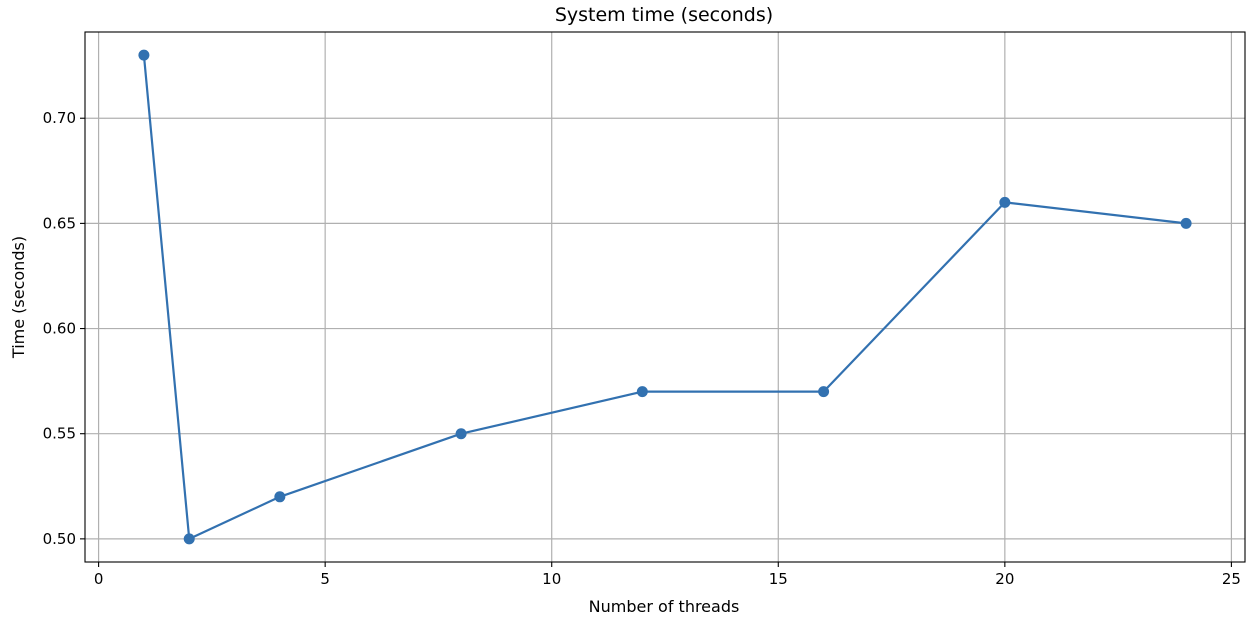  I want to click on y-tick-label: 0.60, so click(59, 329).